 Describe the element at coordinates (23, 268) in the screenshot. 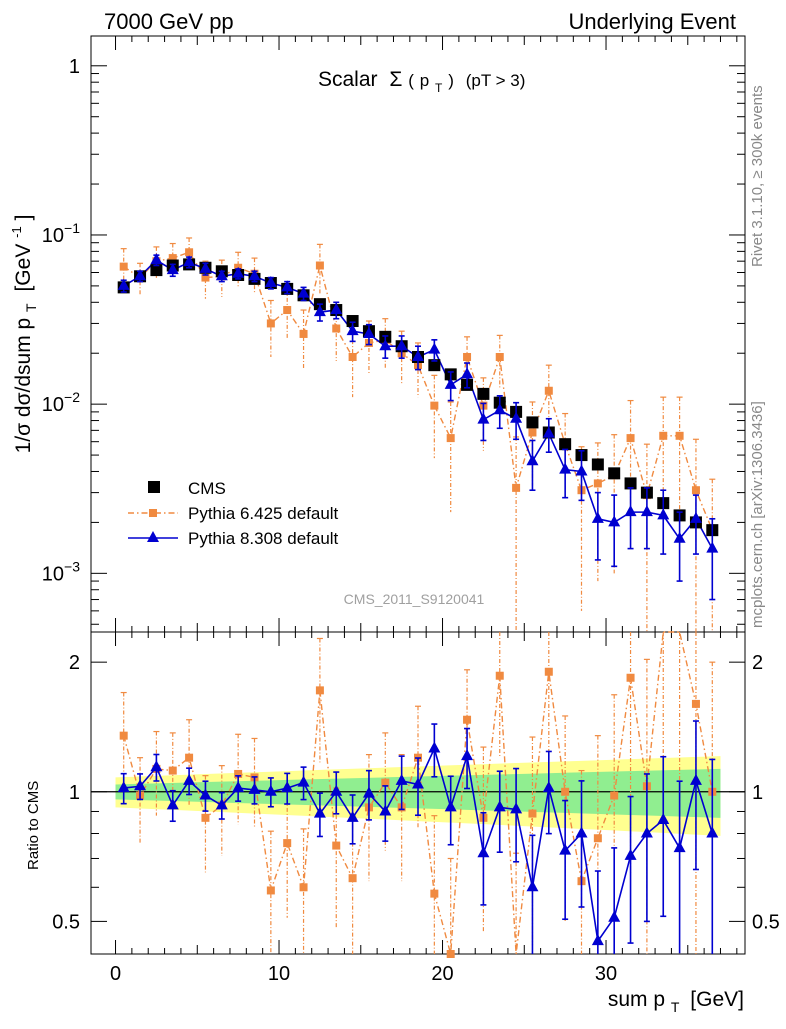

I see `main-y-axis-label-unit: [GeV` at that location.